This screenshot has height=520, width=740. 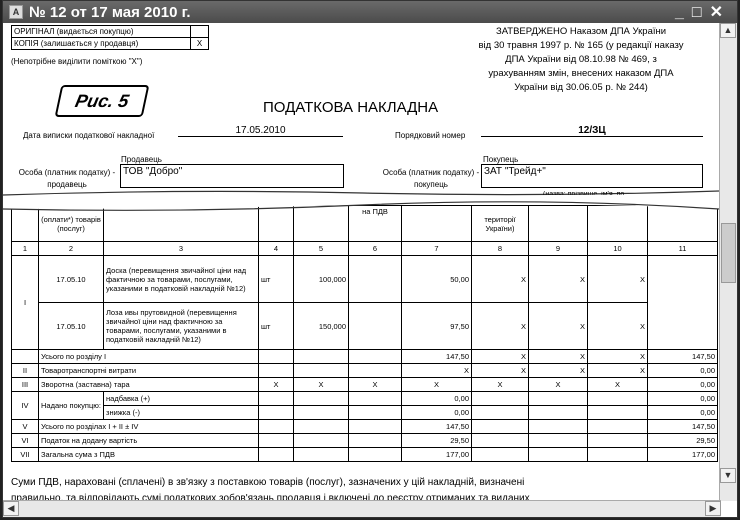 What do you see at coordinates (362, 508) in the screenshot?
I see `horizontal-scrollbar: ◀ ▶` at bounding box center [362, 508].